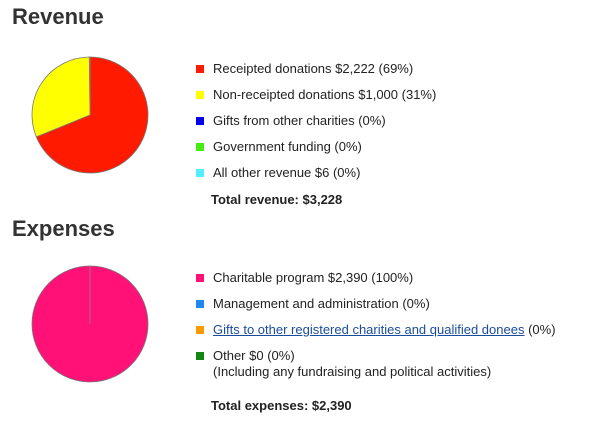 The image size is (590, 421). Describe the element at coordinates (58, 16) in the screenshot. I see `revenue-title: Revenue` at that location.